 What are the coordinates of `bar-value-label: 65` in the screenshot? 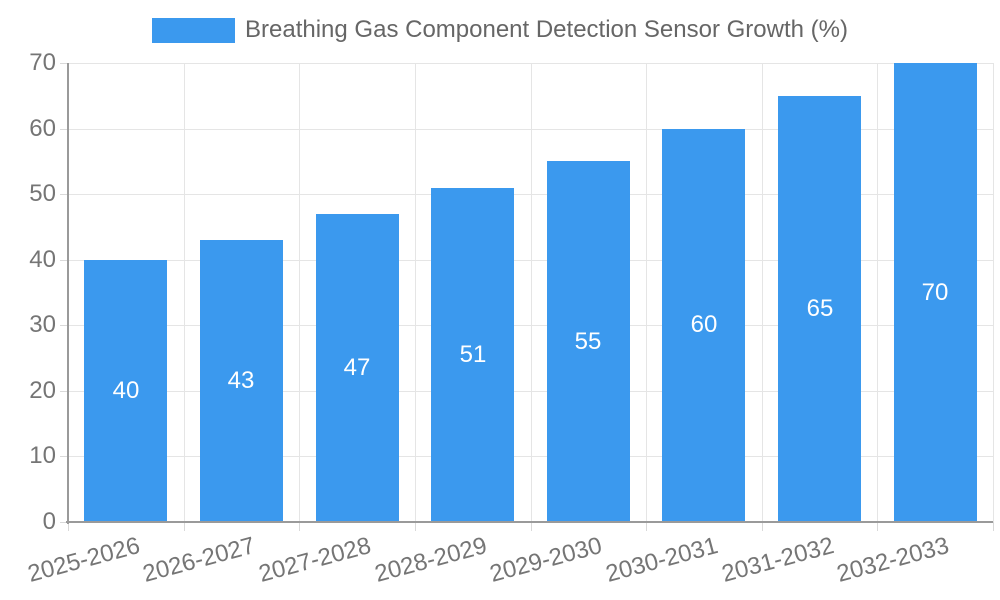 It's located at (820, 308).